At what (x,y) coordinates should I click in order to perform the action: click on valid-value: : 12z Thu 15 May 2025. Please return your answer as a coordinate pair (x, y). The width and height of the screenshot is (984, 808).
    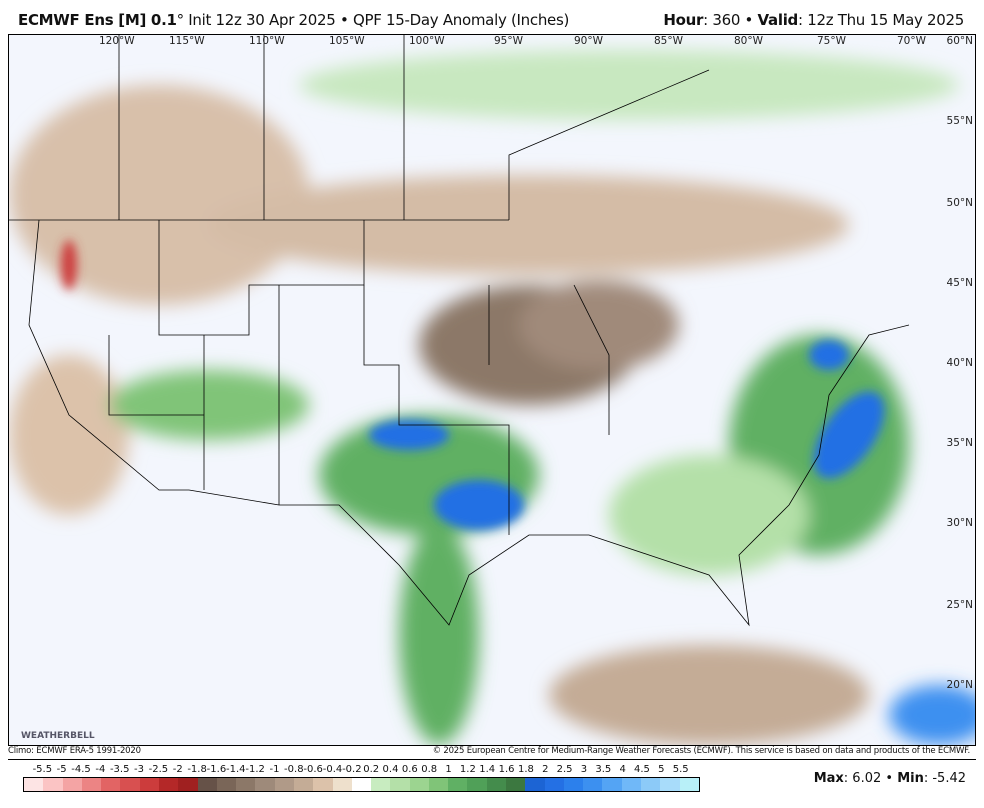
    Looking at the image, I should click on (880, 20).